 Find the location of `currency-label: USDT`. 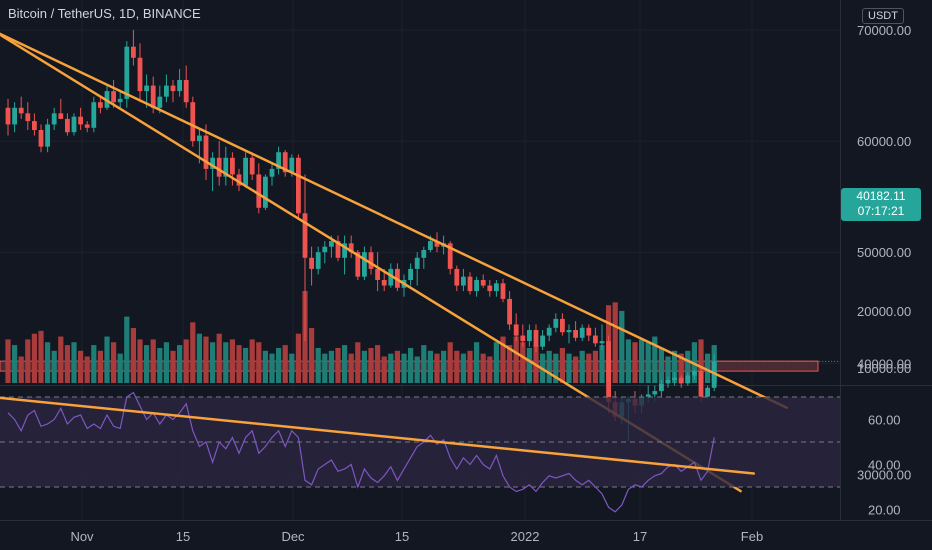

currency-label: USDT is located at coordinates (883, 16).